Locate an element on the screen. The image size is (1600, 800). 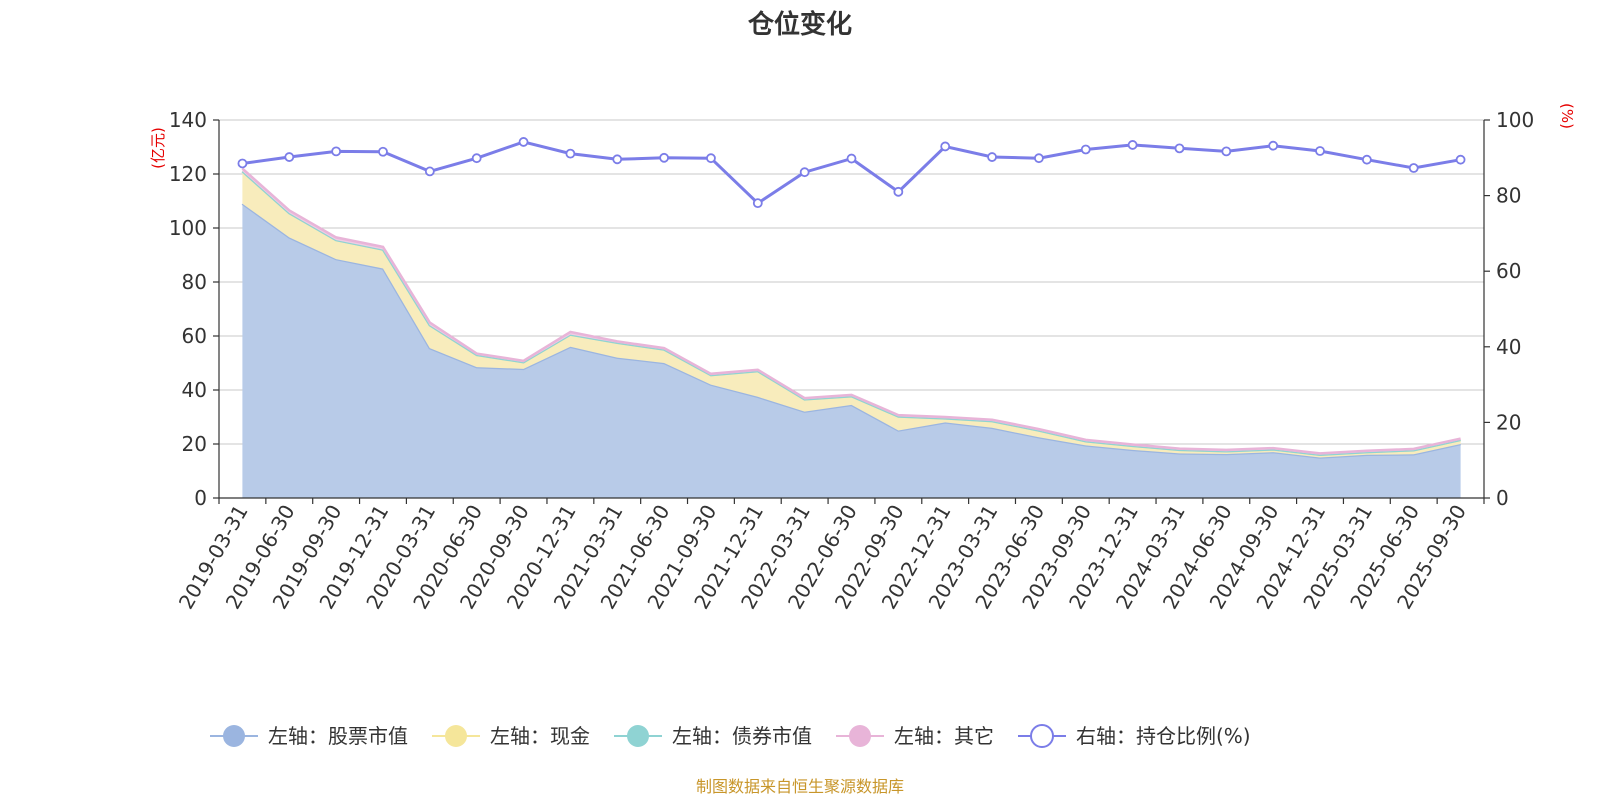
left-tick-label: 100 is located at coordinates (188, 228).